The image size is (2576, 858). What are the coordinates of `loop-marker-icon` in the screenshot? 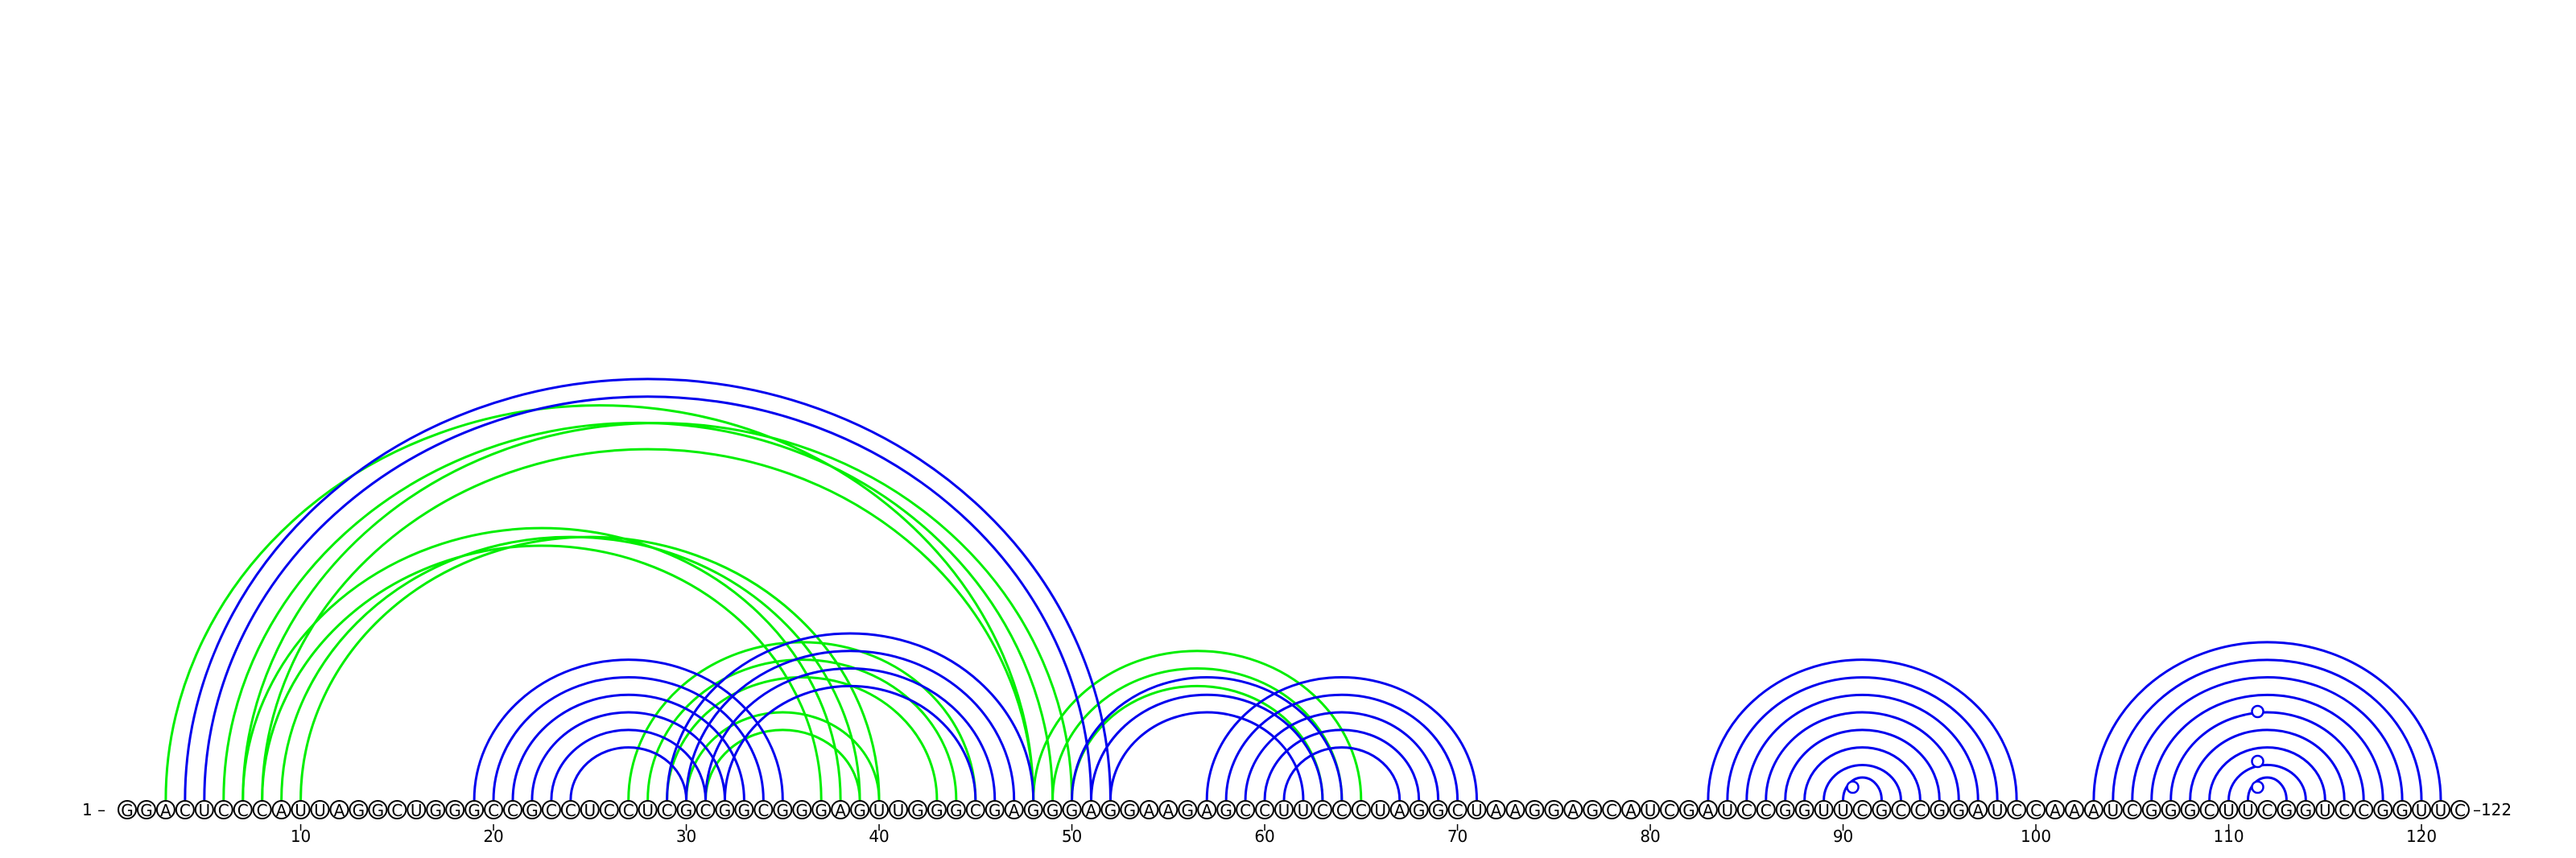 It's located at (2257, 711).